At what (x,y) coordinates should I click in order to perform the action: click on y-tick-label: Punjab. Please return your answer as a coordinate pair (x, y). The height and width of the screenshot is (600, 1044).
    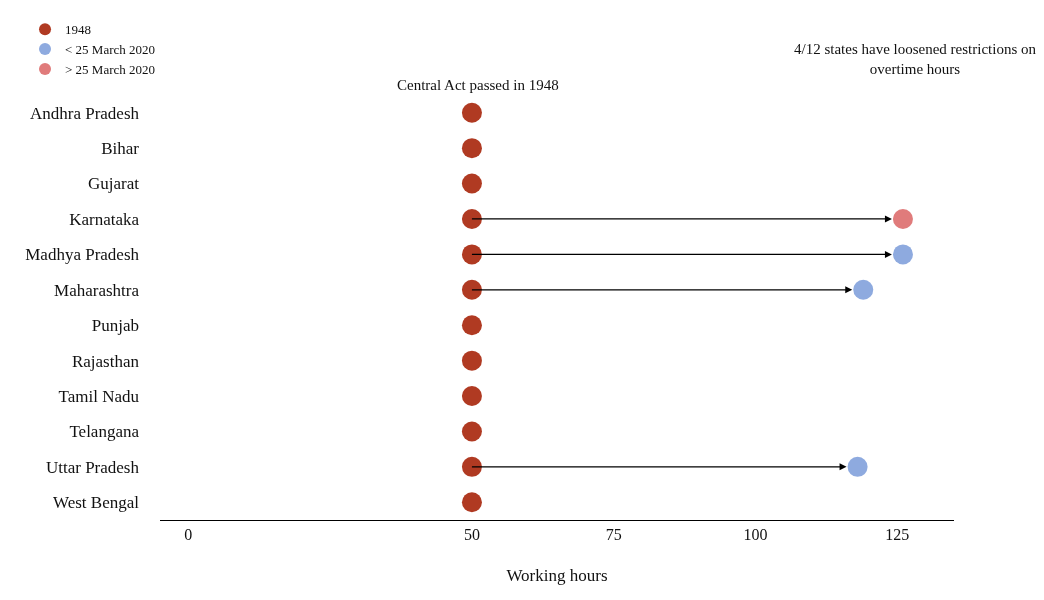
    Looking at the image, I should click on (115, 326).